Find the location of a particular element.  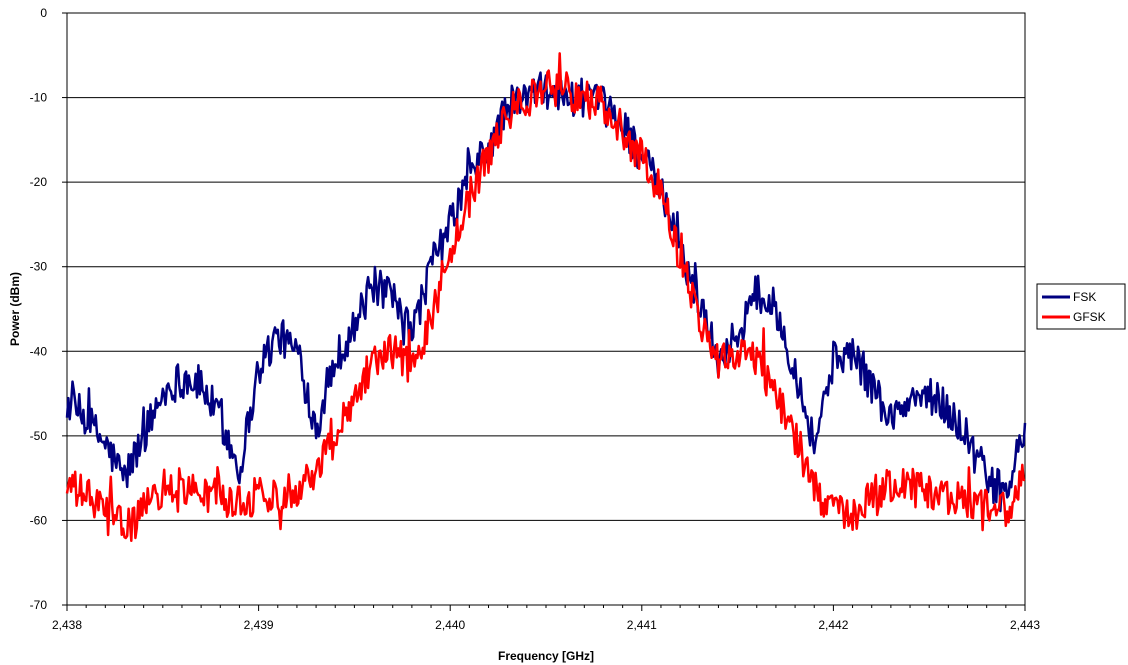

x-axis-title: Frequency [GHz] is located at coordinates (546, 656).